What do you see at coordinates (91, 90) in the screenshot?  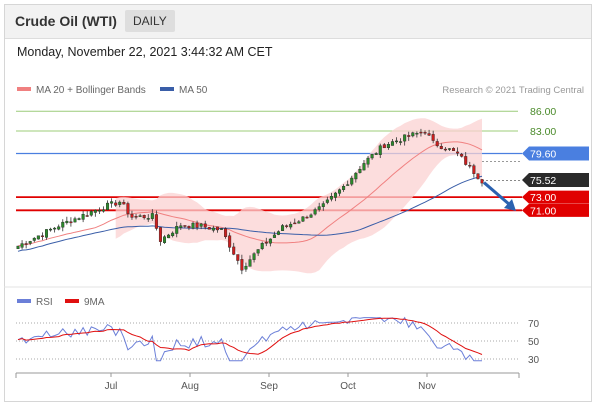 I see `ma20-legend-label: MA 20 + Bollinger Bands` at bounding box center [91, 90].